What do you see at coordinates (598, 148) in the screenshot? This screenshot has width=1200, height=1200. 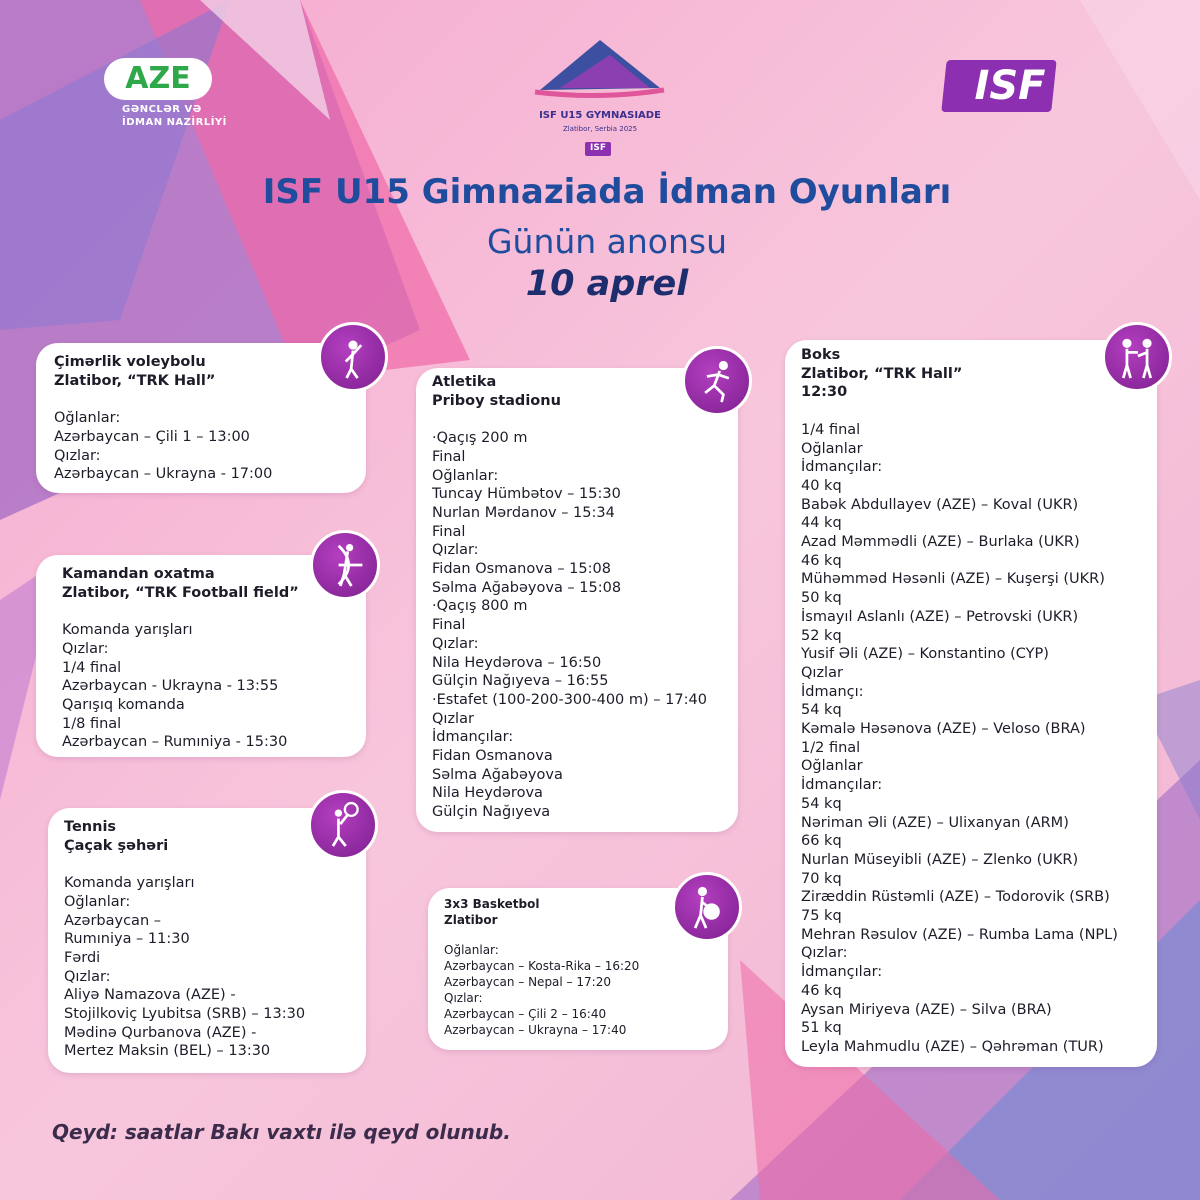 I see `center-logo-badge: ISF` at bounding box center [598, 148].